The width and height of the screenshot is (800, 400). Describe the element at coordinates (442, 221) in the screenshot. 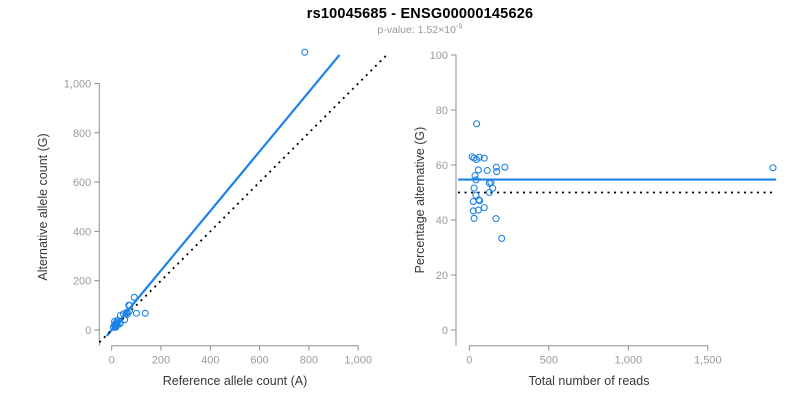

I see `y-tick-label: 40` at that location.